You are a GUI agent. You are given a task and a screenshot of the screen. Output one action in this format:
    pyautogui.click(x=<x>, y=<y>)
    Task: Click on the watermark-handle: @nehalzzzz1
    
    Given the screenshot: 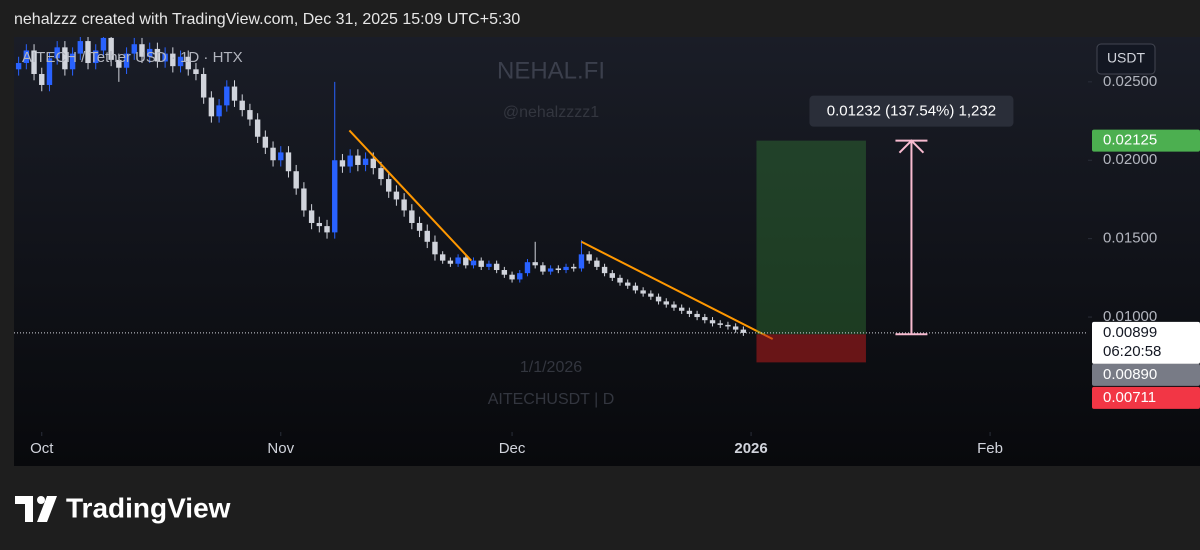 What is the action you would take?
    pyautogui.click(x=551, y=112)
    